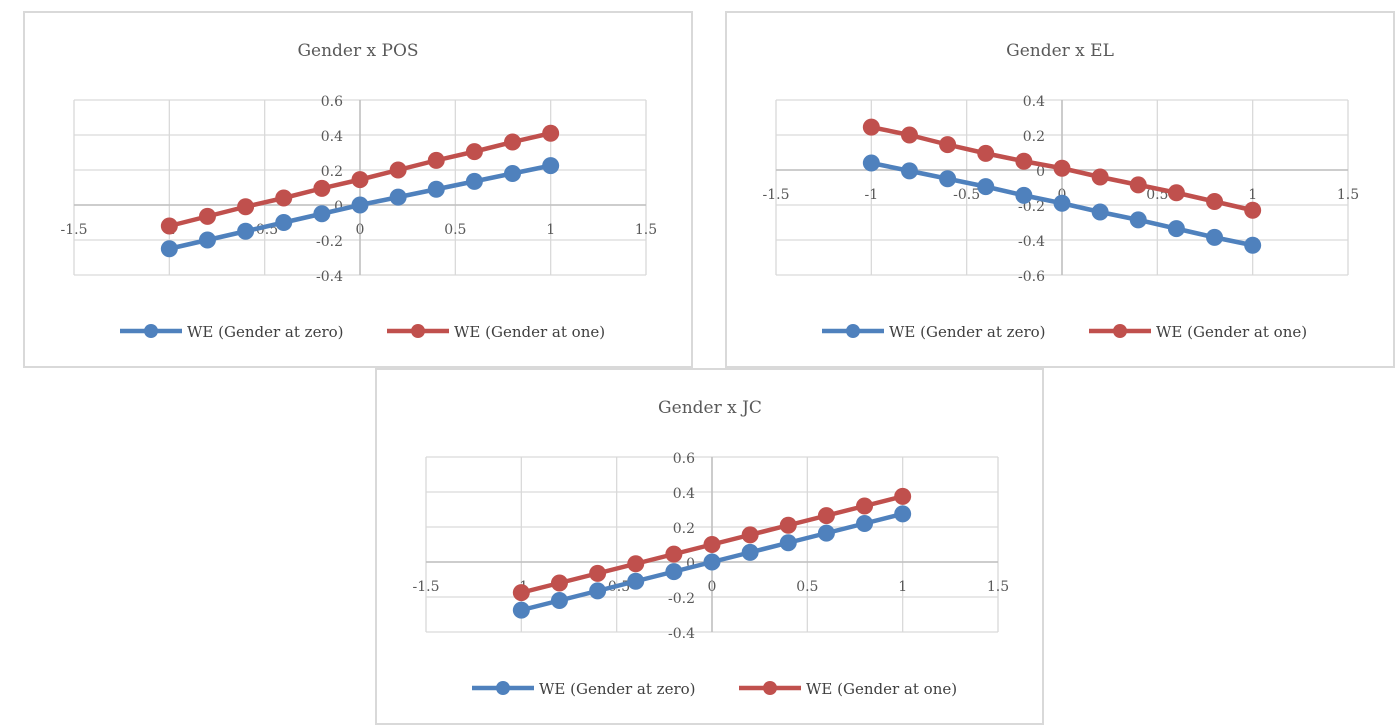 The image size is (1399, 727). What do you see at coordinates (684, 459) in the screenshot?
I see `y-tick-label: 0.6` at bounding box center [684, 459].